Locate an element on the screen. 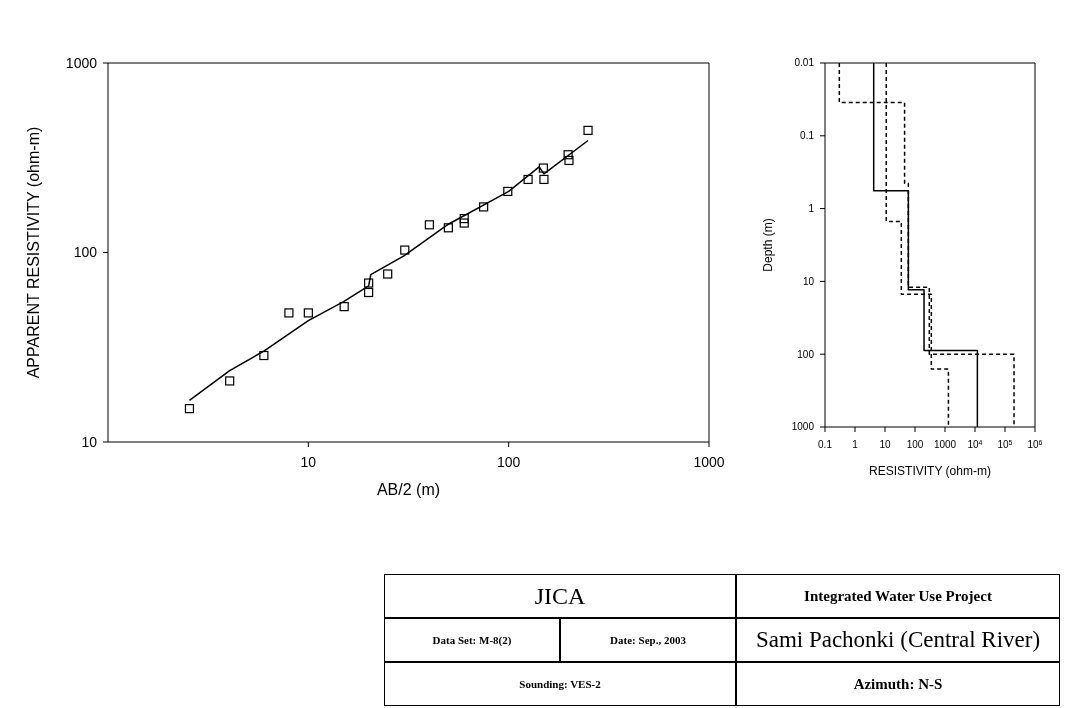 The image size is (1066, 708). text: Sami Pachonki (Central River) is located at coordinates (898, 640).